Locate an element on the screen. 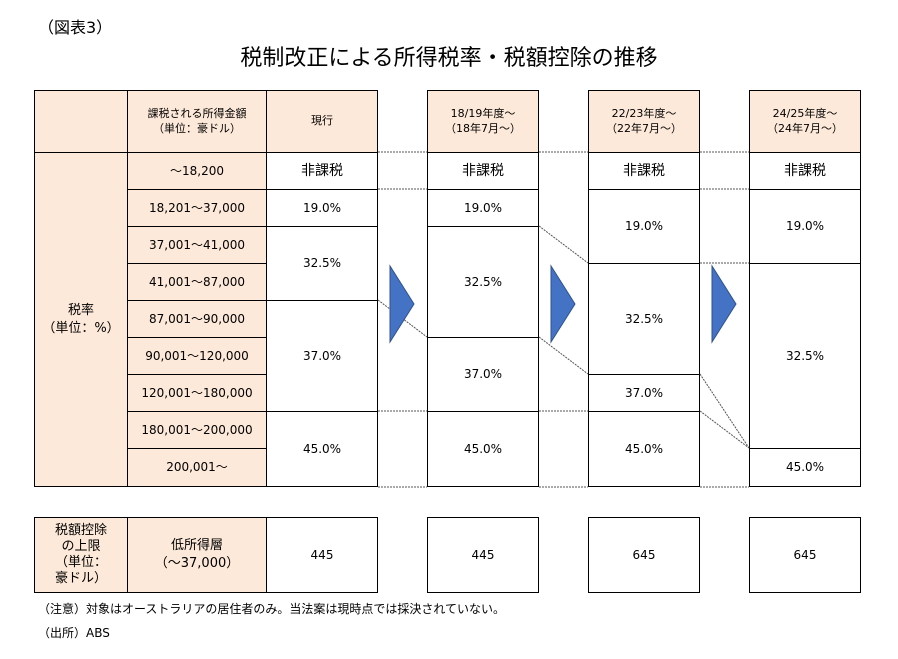 This screenshot has width=898, height=659. rate-label: 税率 （単位：%） is located at coordinates (81, 319).